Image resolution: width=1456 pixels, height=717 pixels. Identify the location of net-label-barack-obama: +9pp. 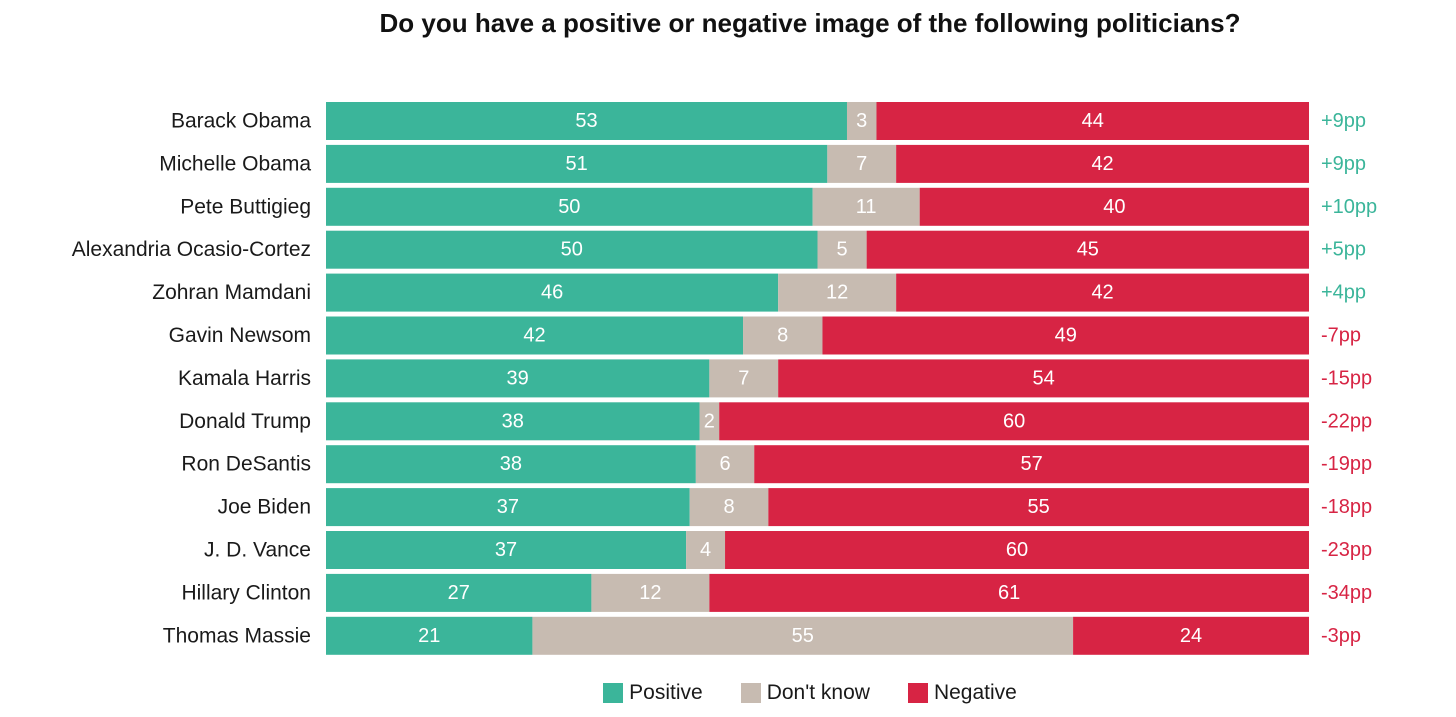
(1343, 121).